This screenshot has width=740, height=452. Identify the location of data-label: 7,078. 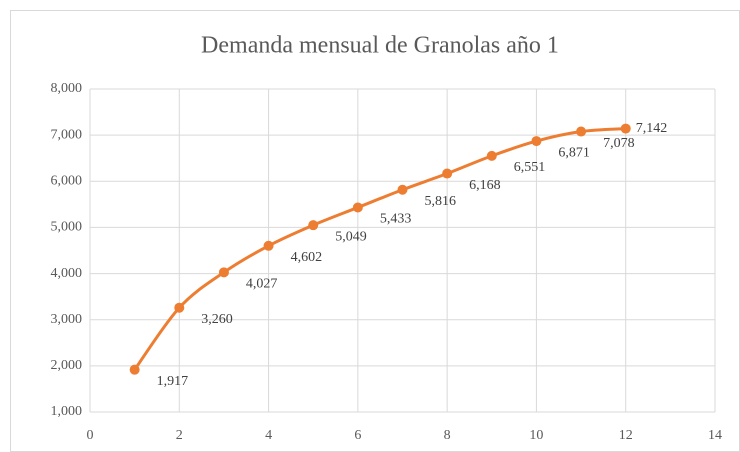
(619, 143).